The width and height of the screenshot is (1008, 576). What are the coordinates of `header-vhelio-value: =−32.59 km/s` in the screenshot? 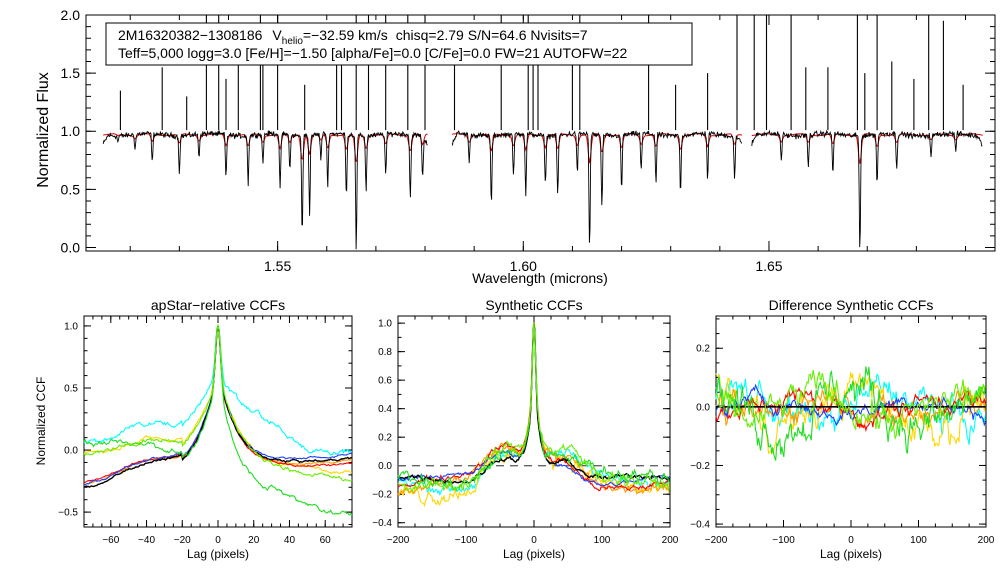 It's located at (345, 35).